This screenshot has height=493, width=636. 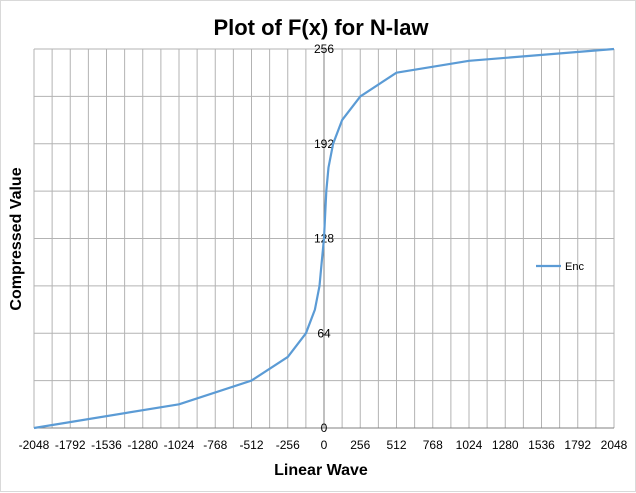 What do you see at coordinates (324, 333) in the screenshot?
I see `y-tick-label: 64` at bounding box center [324, 333].